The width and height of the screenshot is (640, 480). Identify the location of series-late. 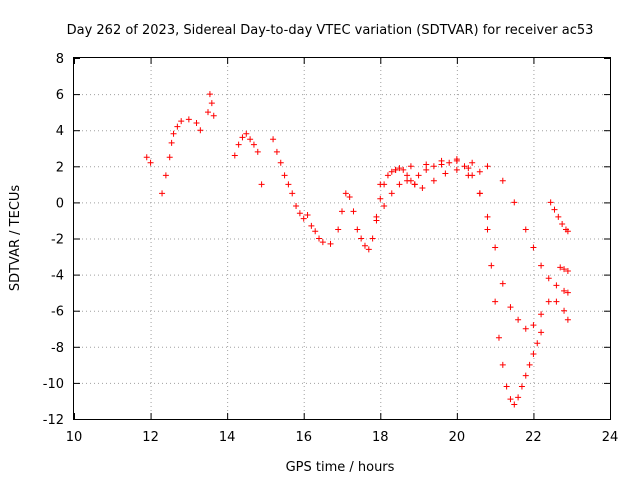
(559, 236).